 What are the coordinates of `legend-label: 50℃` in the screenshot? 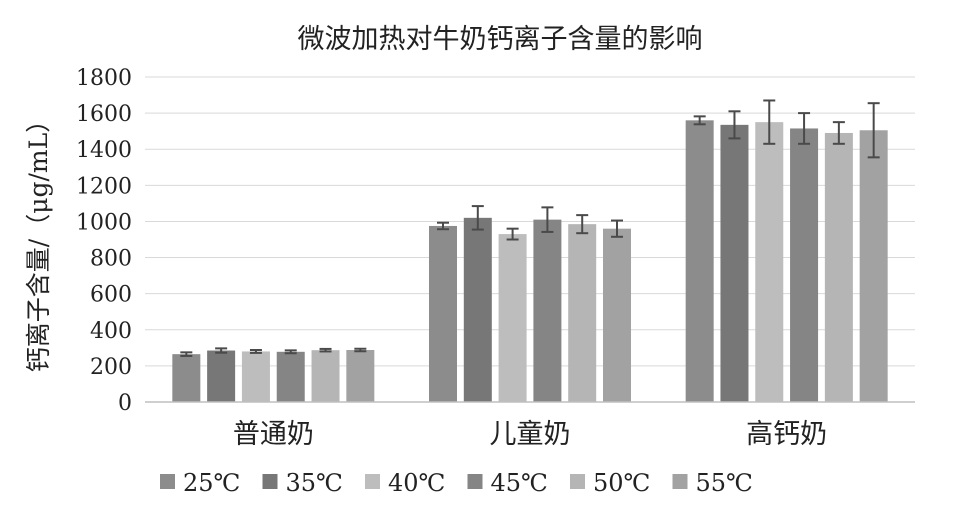 It's located at (621, 483).